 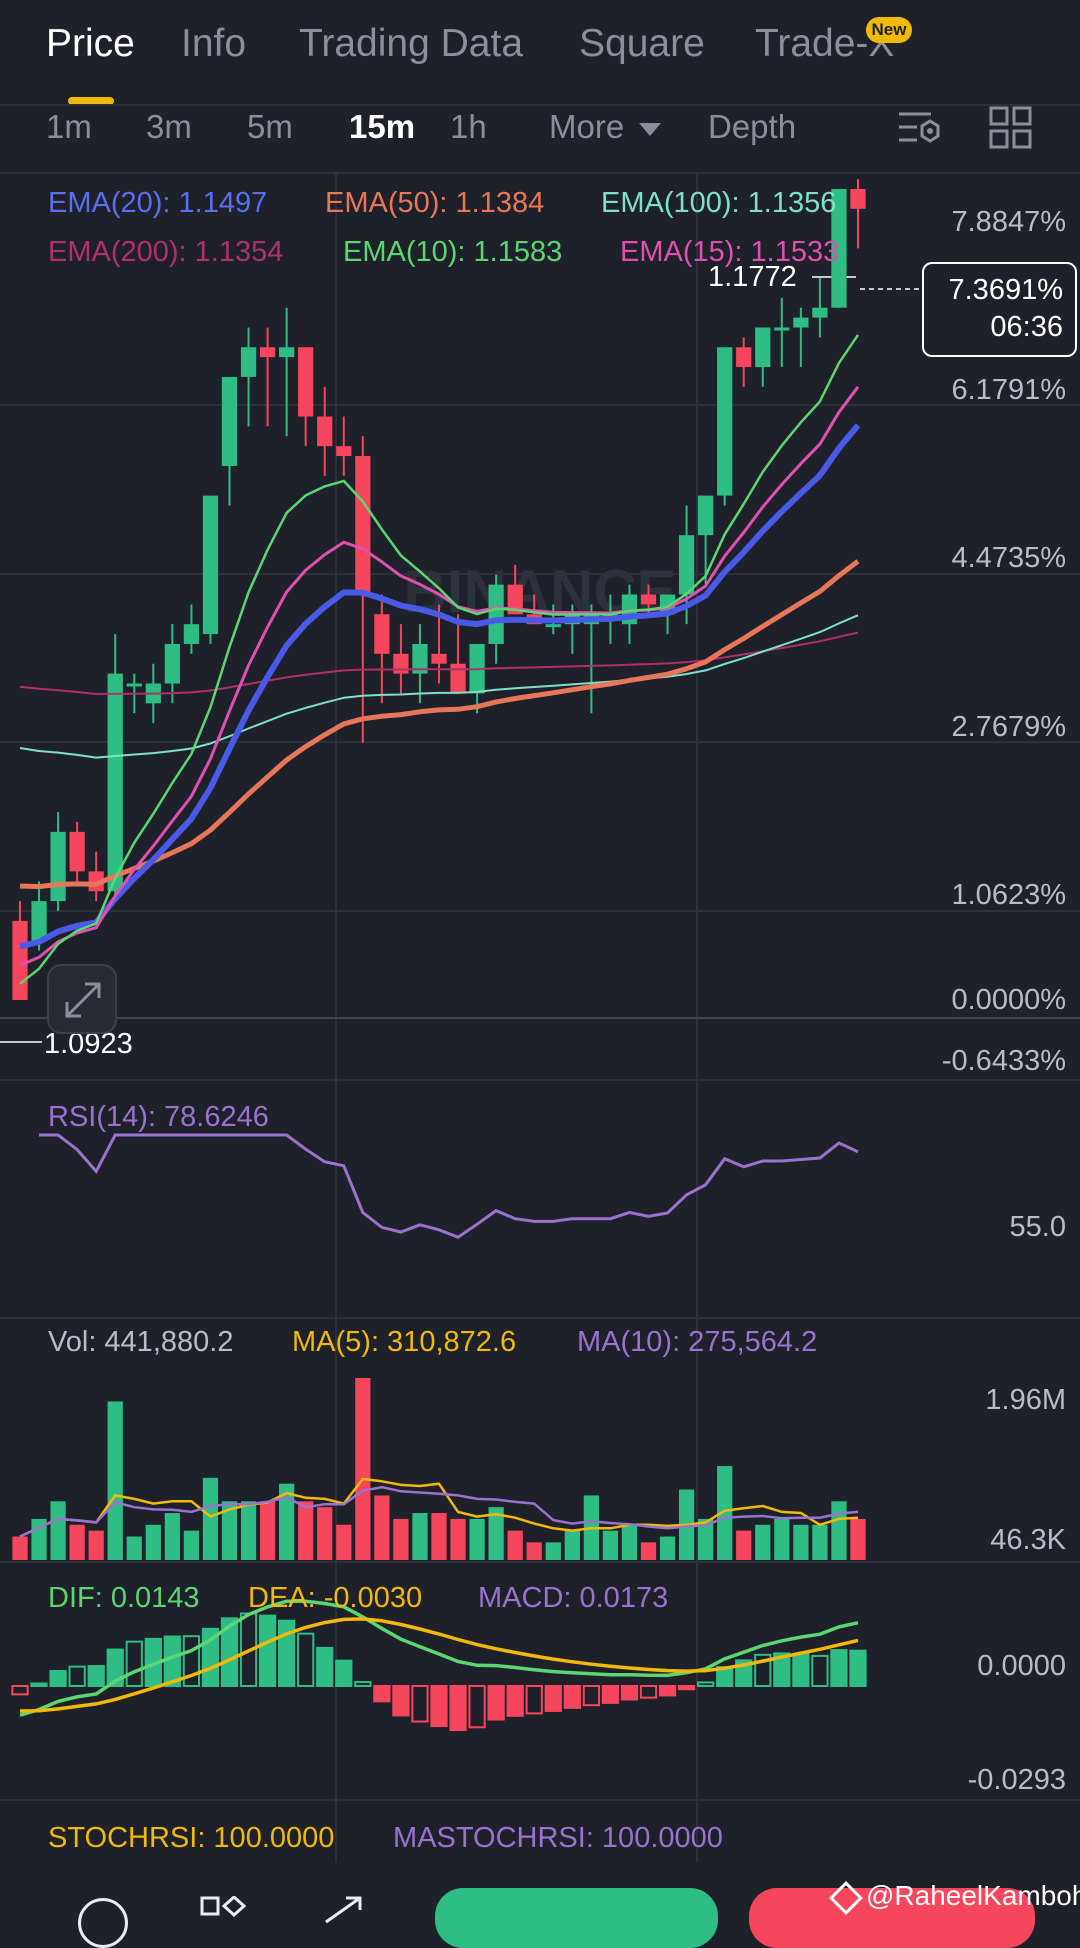 I want to click on rsi-legend: RSI(14): 78.6246, so click(x=158, y=1117).